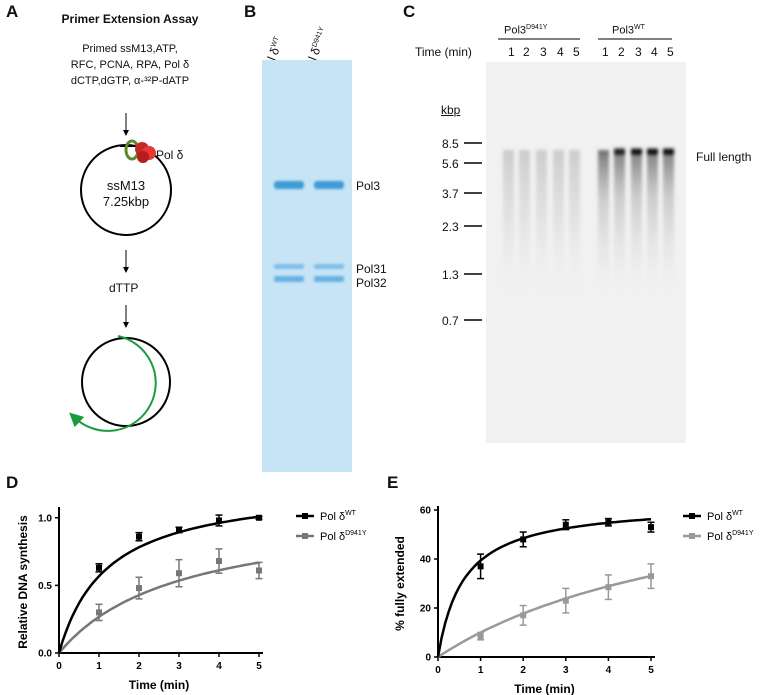 This screenshot has height=695, width=760. Describe the element at coordinates (289, 266) in the screenshot. I see `band-pol31-wt` at that location.